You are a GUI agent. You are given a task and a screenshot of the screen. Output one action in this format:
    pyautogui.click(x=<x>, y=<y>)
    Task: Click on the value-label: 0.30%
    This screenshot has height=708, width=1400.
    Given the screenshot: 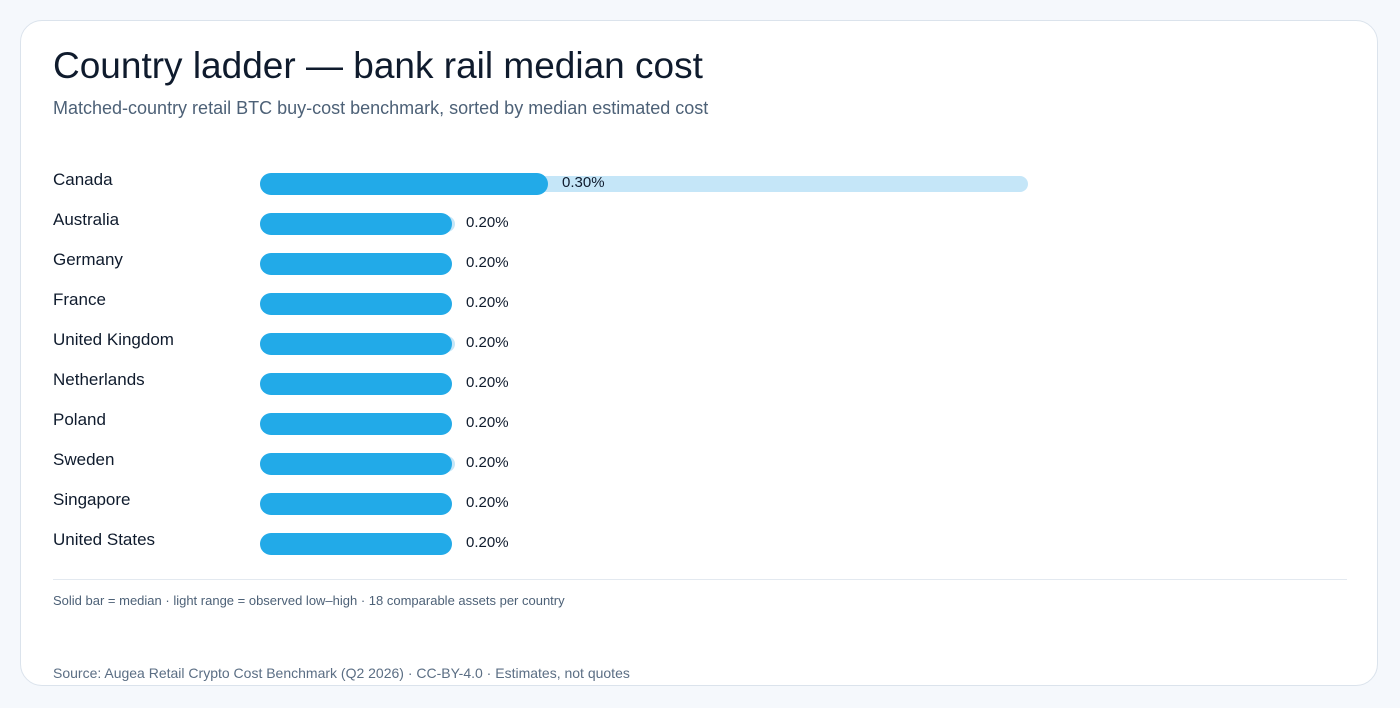 What is the action you would take?
    pyautogui.click(x=583, y=182)
    